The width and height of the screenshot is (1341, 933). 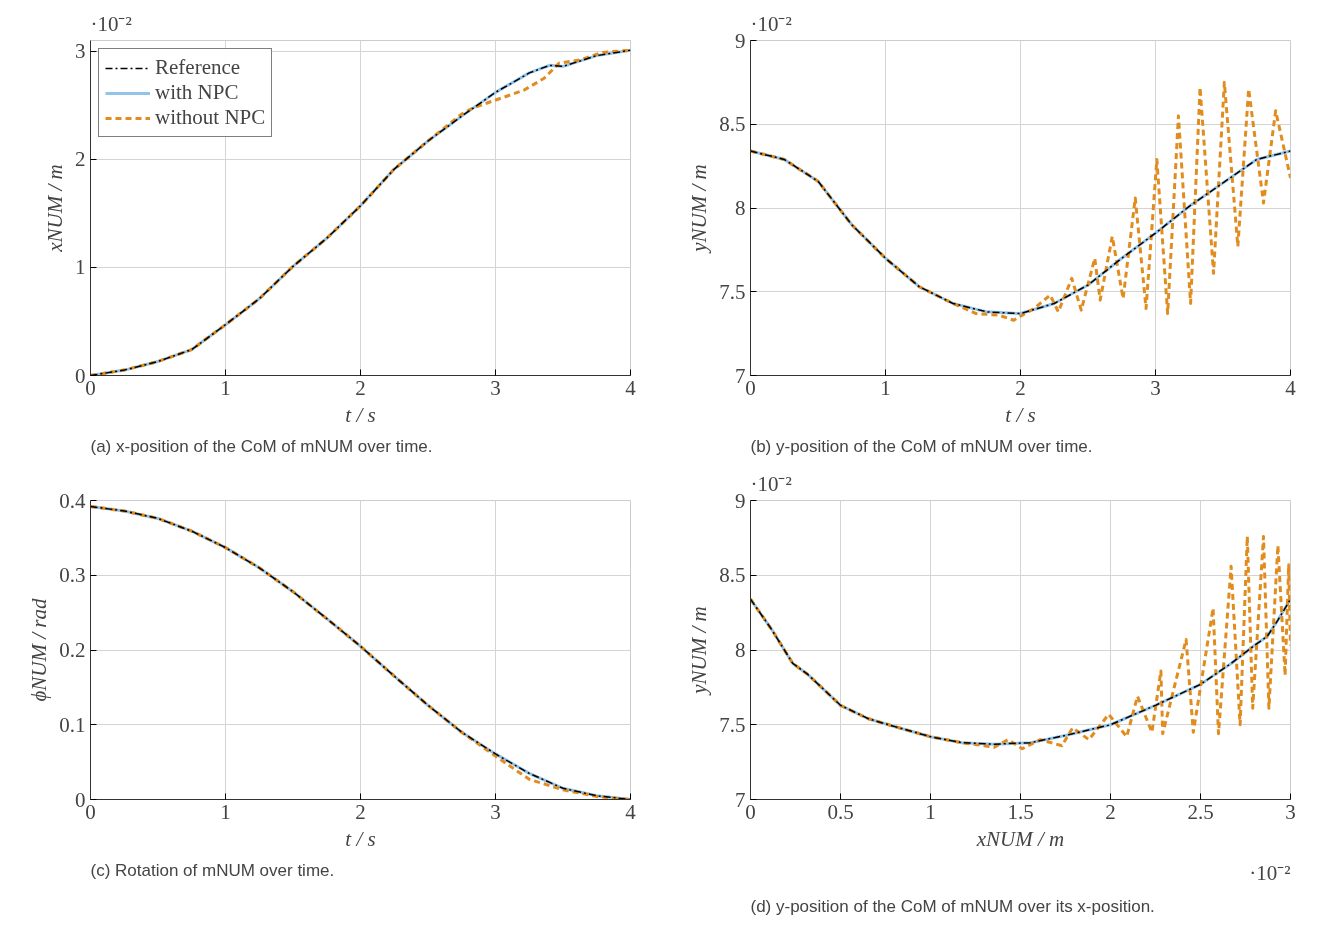 I want to click on text: (c) Rotation of mNUM over time., so click(x=212, y=870).